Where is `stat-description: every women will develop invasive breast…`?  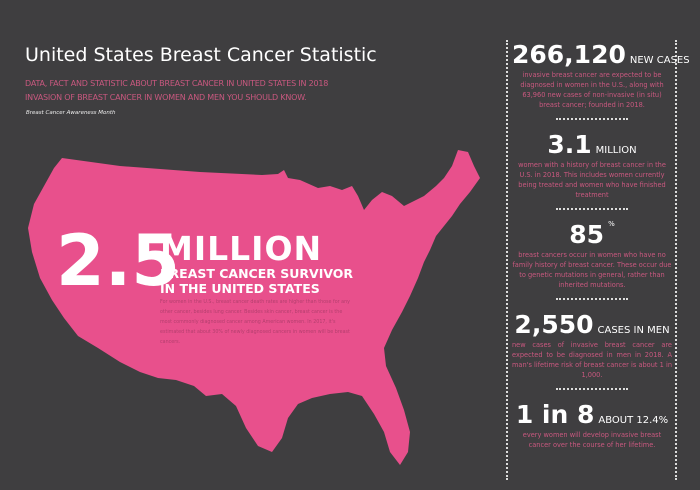 stat-description: every women will develop invasive breast… is located at coordinates (592, 440).